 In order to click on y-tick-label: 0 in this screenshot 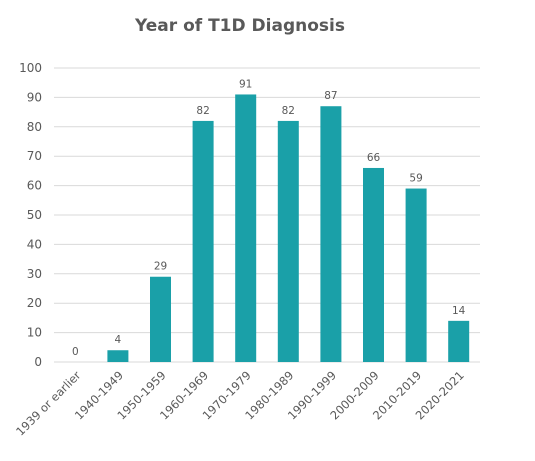, I will do `click(38, 362)`.